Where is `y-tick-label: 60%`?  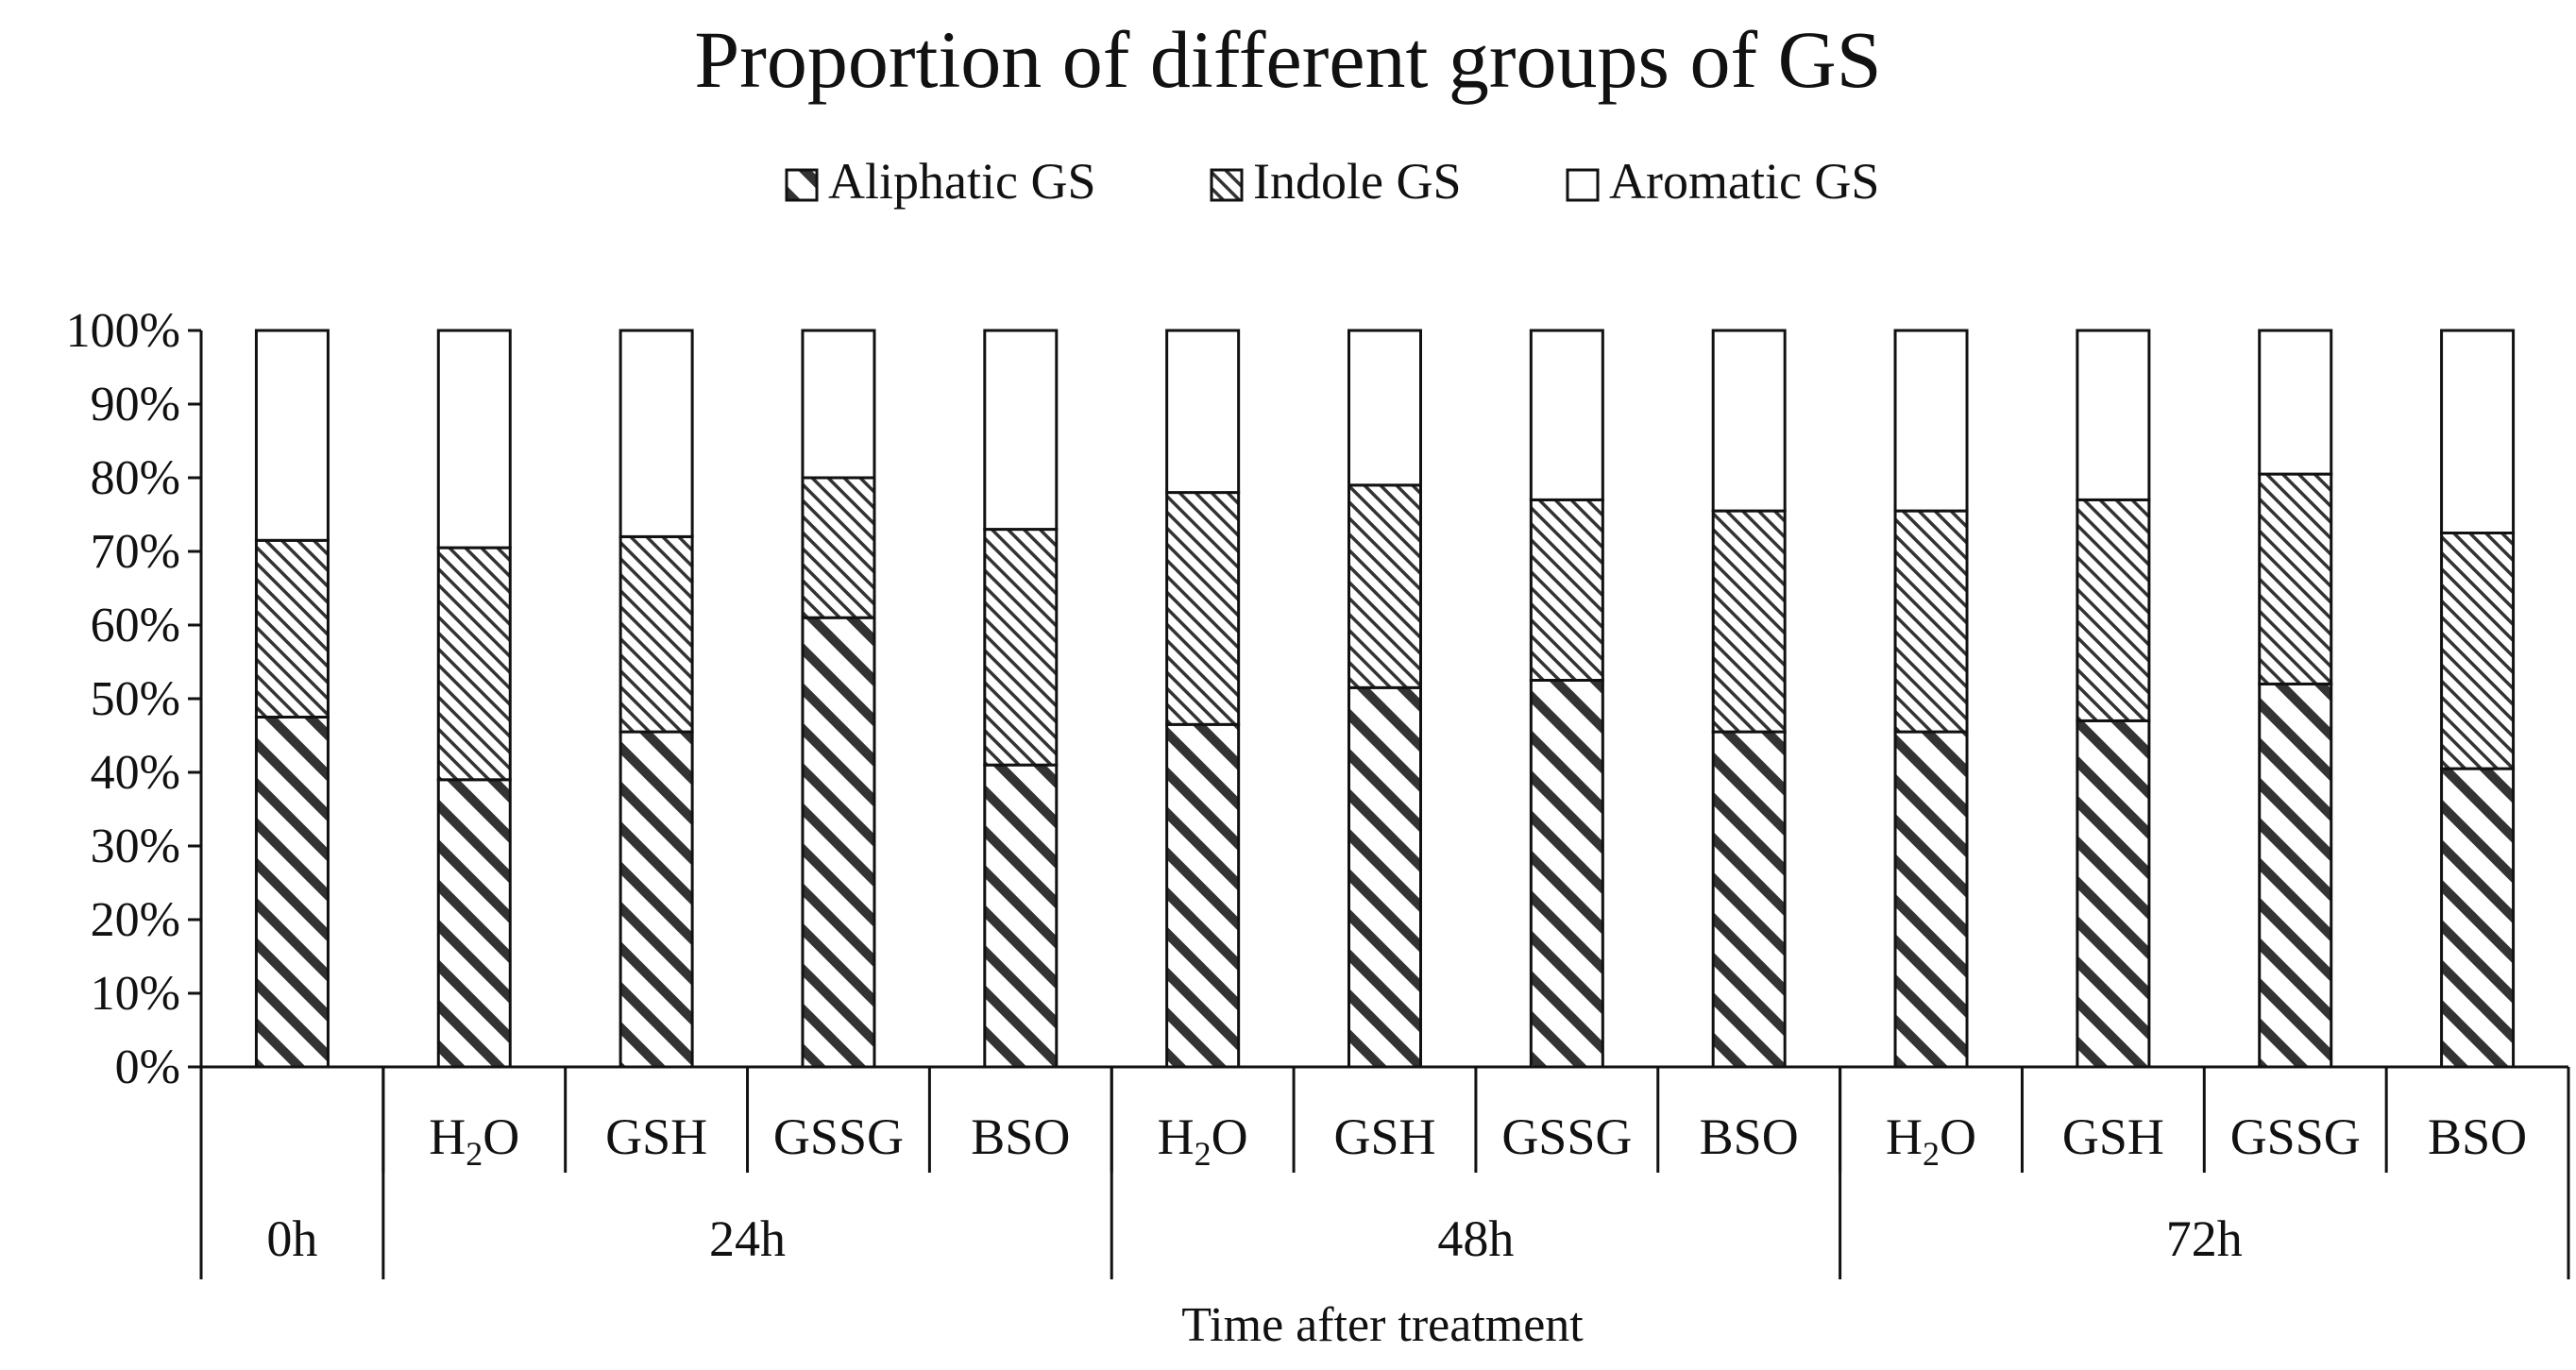
y-tick-label: 60% is located at coordinates (135, 625).